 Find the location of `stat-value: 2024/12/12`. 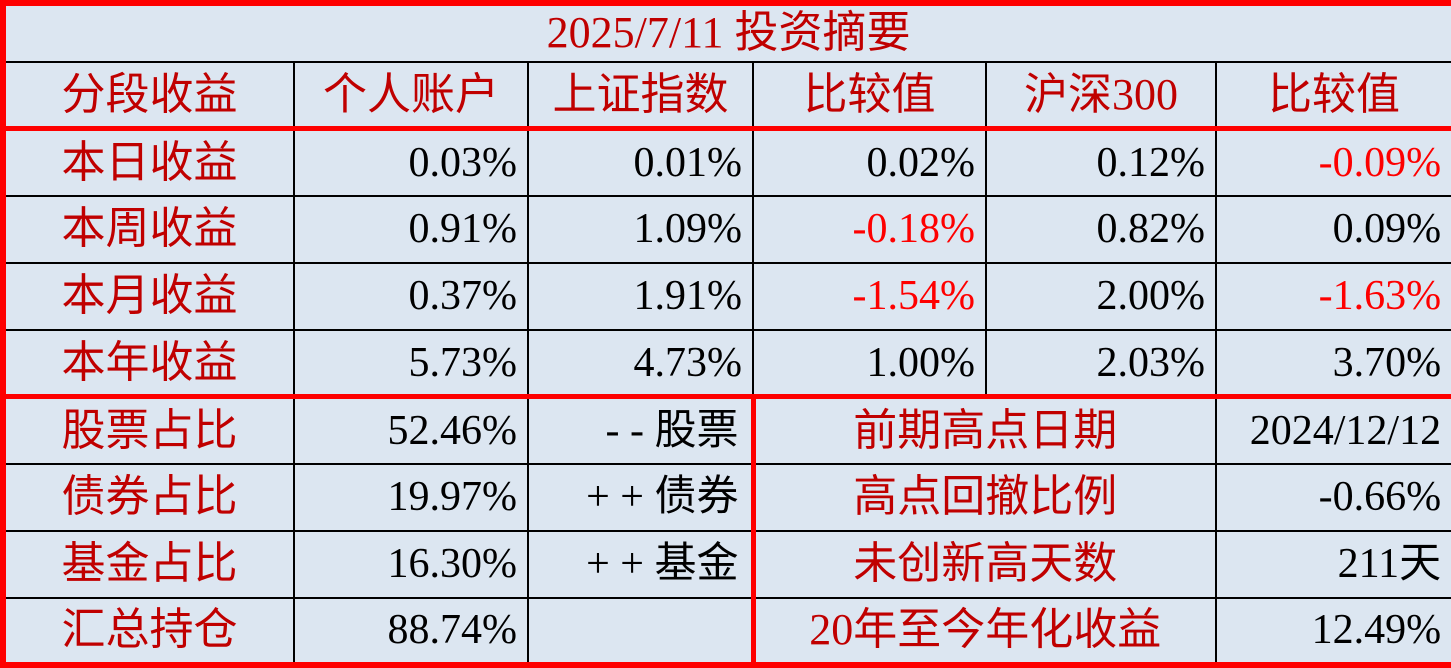

stat-value: 2024/12/12 is located at coordinates (1332, 429).